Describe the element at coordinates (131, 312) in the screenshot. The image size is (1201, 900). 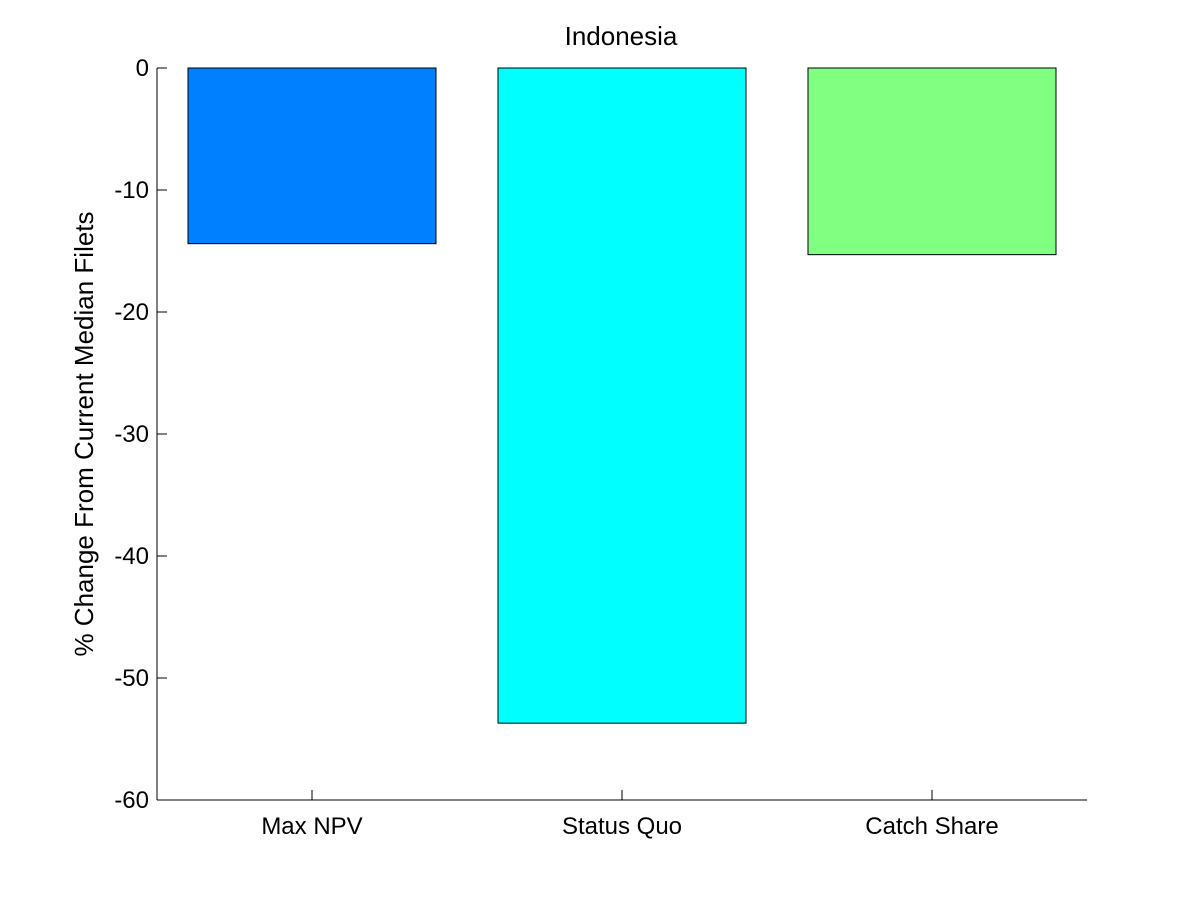
I see `y-tick-label: -20` at that location.